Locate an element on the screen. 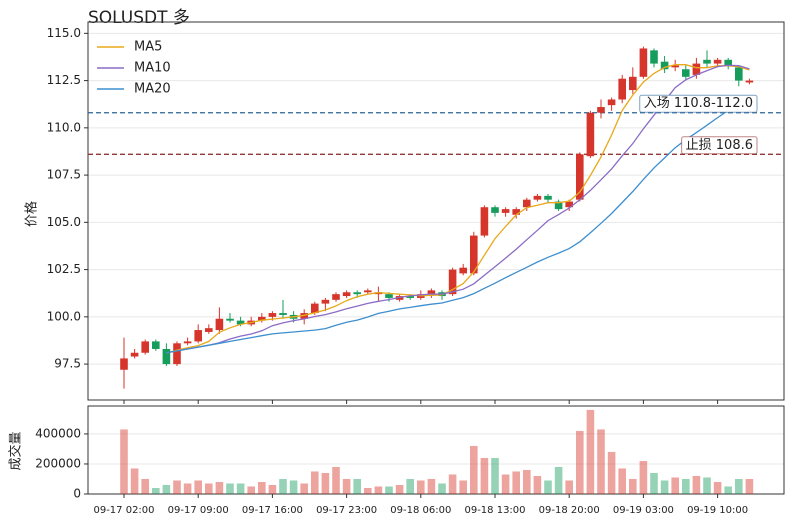 Image resolution: width=795 pixels, height=526 pixels. y-tick-label: 115.0 is located at coordinates (64, 33).